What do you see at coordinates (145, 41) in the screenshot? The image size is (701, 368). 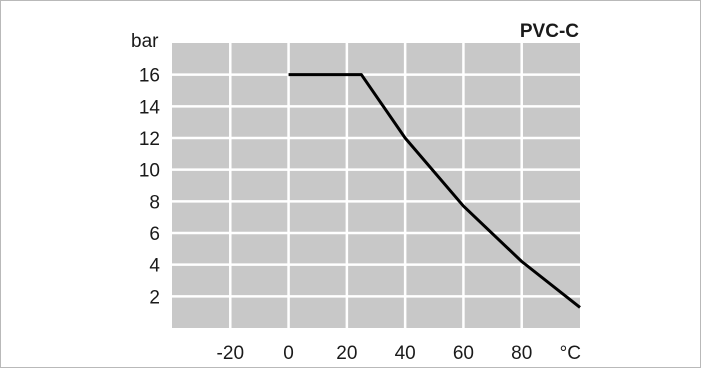 I see `y-axis-label: bar` at bounding box center [145, 41].